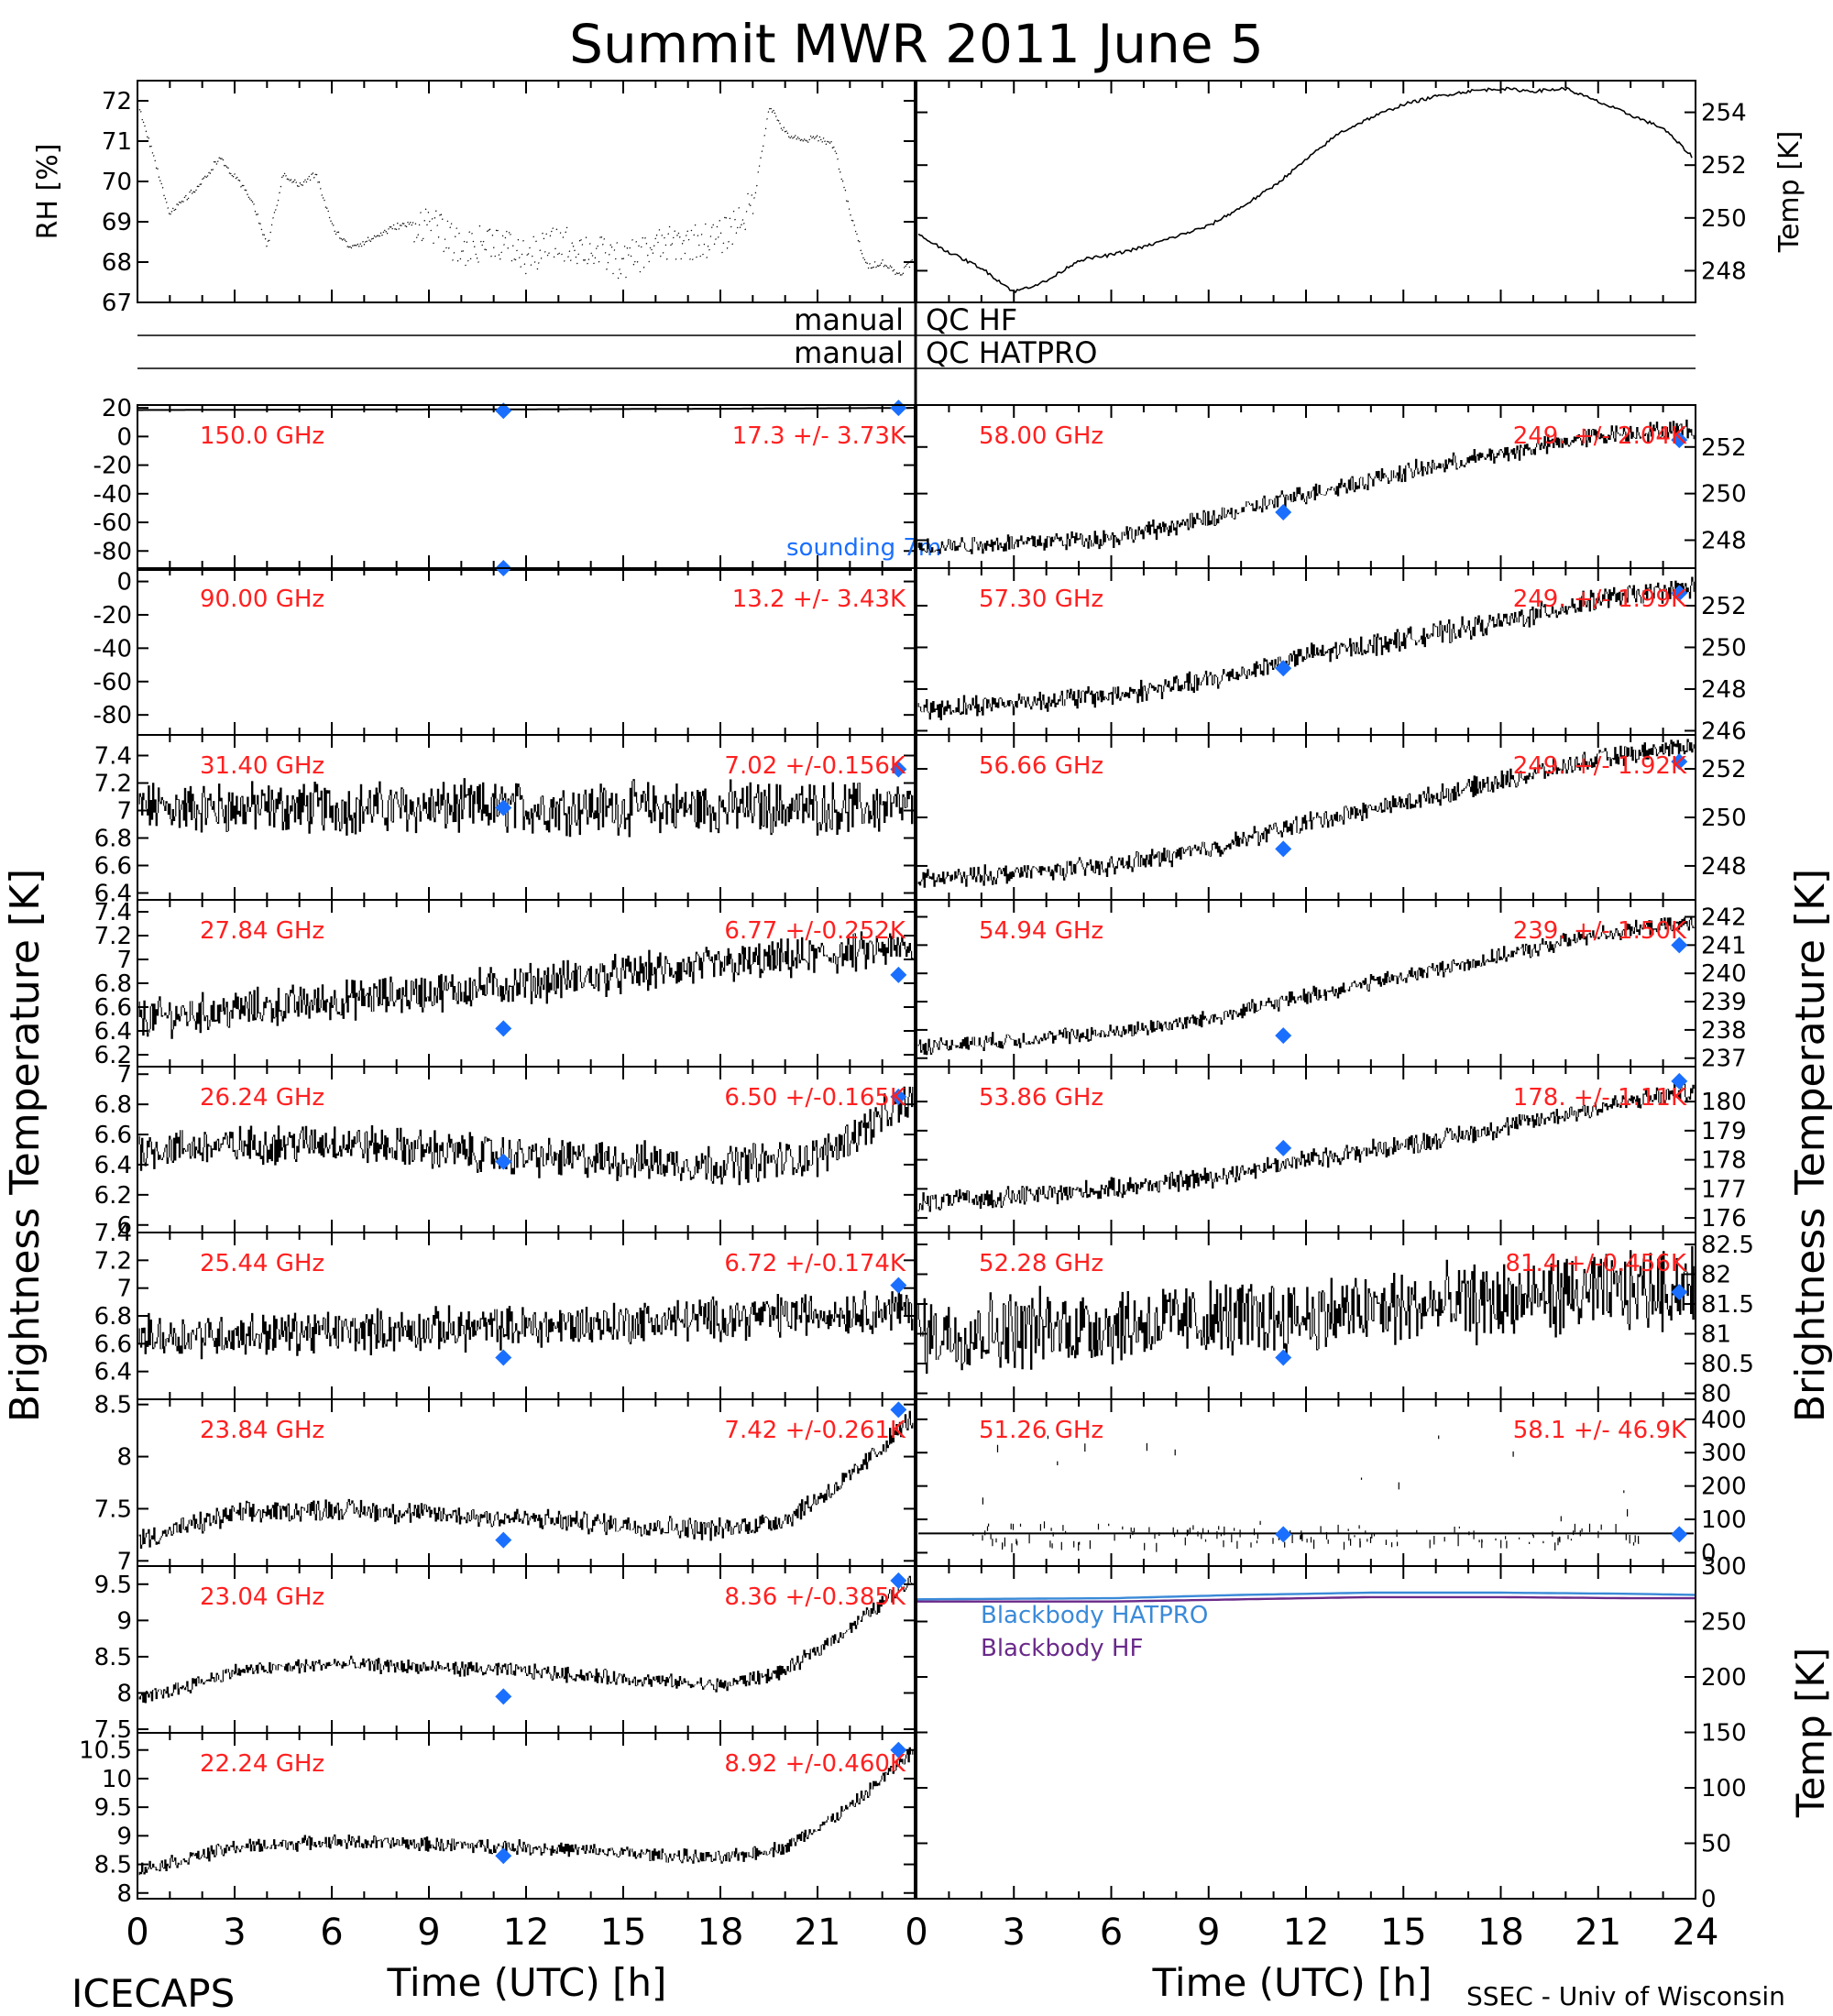 The width and height of the screenshot is (1833, 2016). Describe the element at coordinates (428, 1933) in the screenshot. I see `left-xtick-label: 9` at that location.